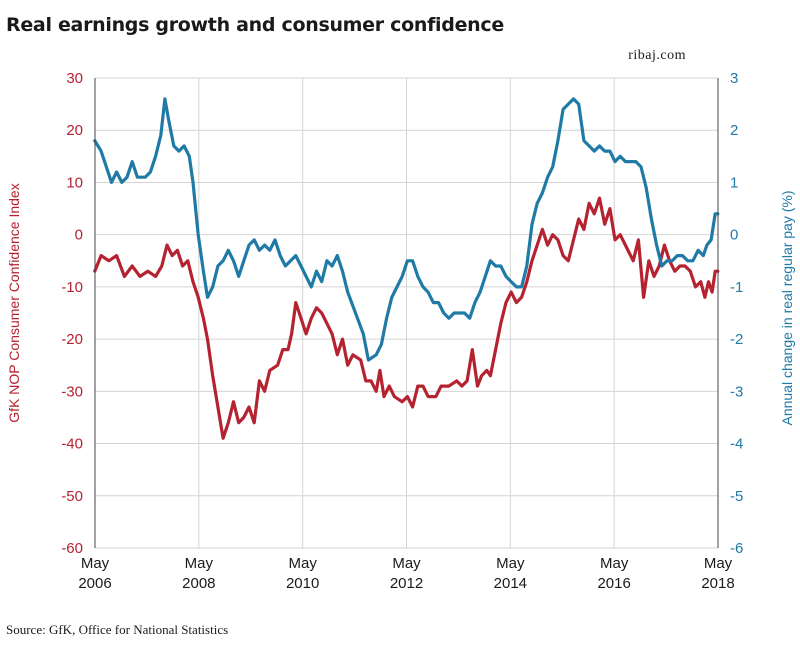  Describe the element at coordinates (72, 444) in the screenshot. I see `left-tick-label: -40` at that location.